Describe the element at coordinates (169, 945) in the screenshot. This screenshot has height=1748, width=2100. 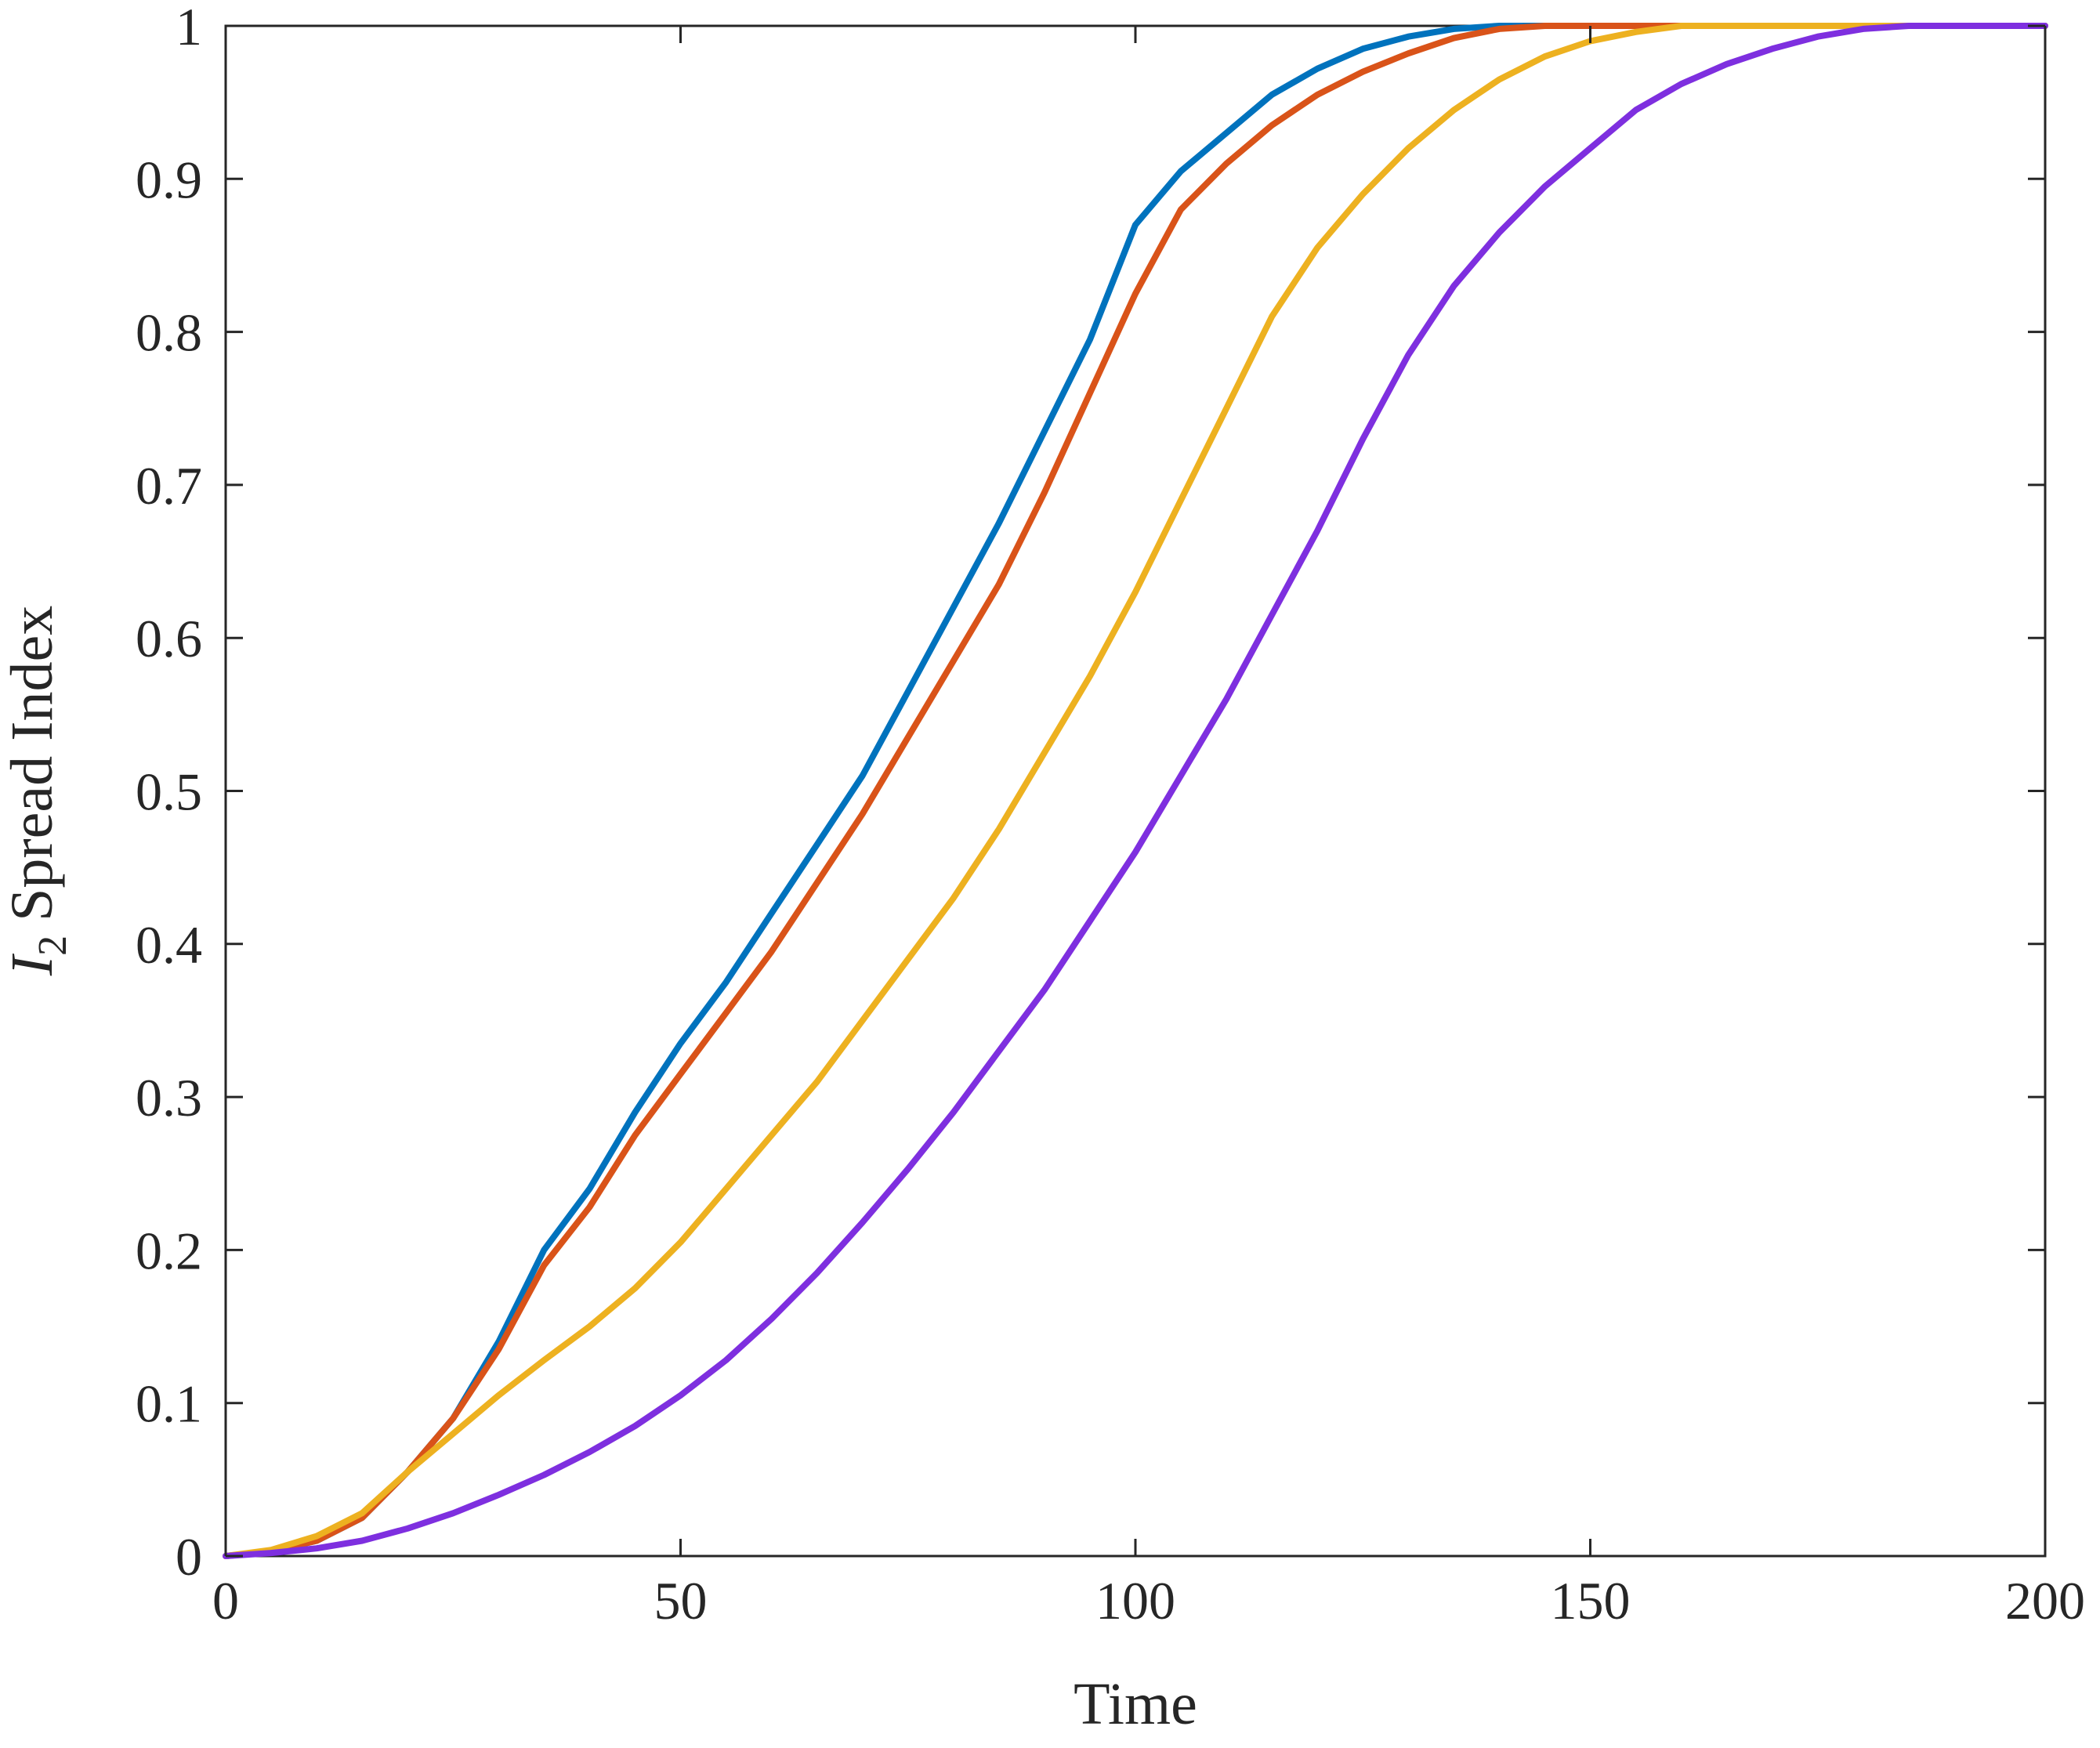
I see `y-tick-label: 0.4` at that location.